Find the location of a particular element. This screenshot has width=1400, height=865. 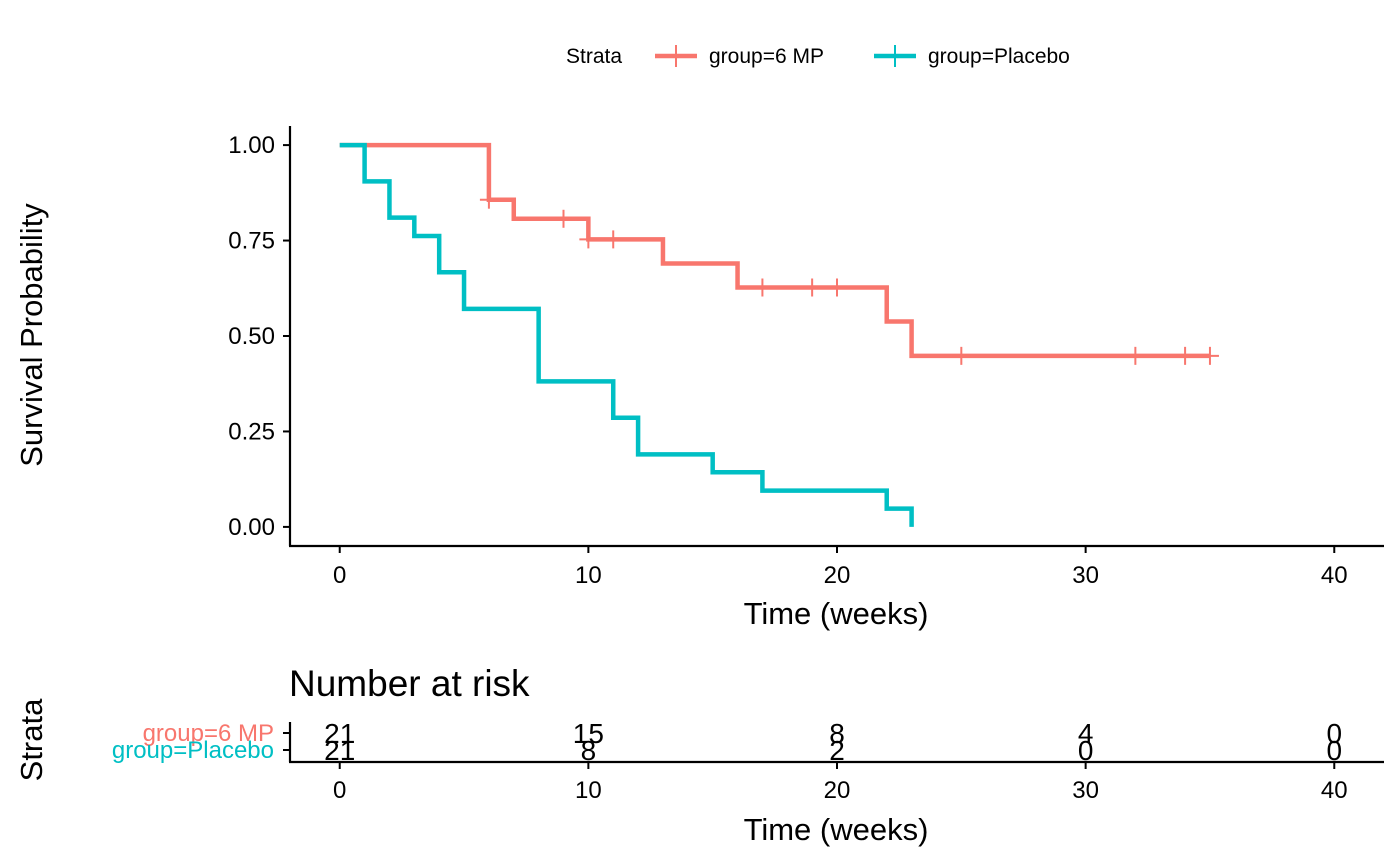

risk-count-6mp: 8 is located at coordinates (837, 733).